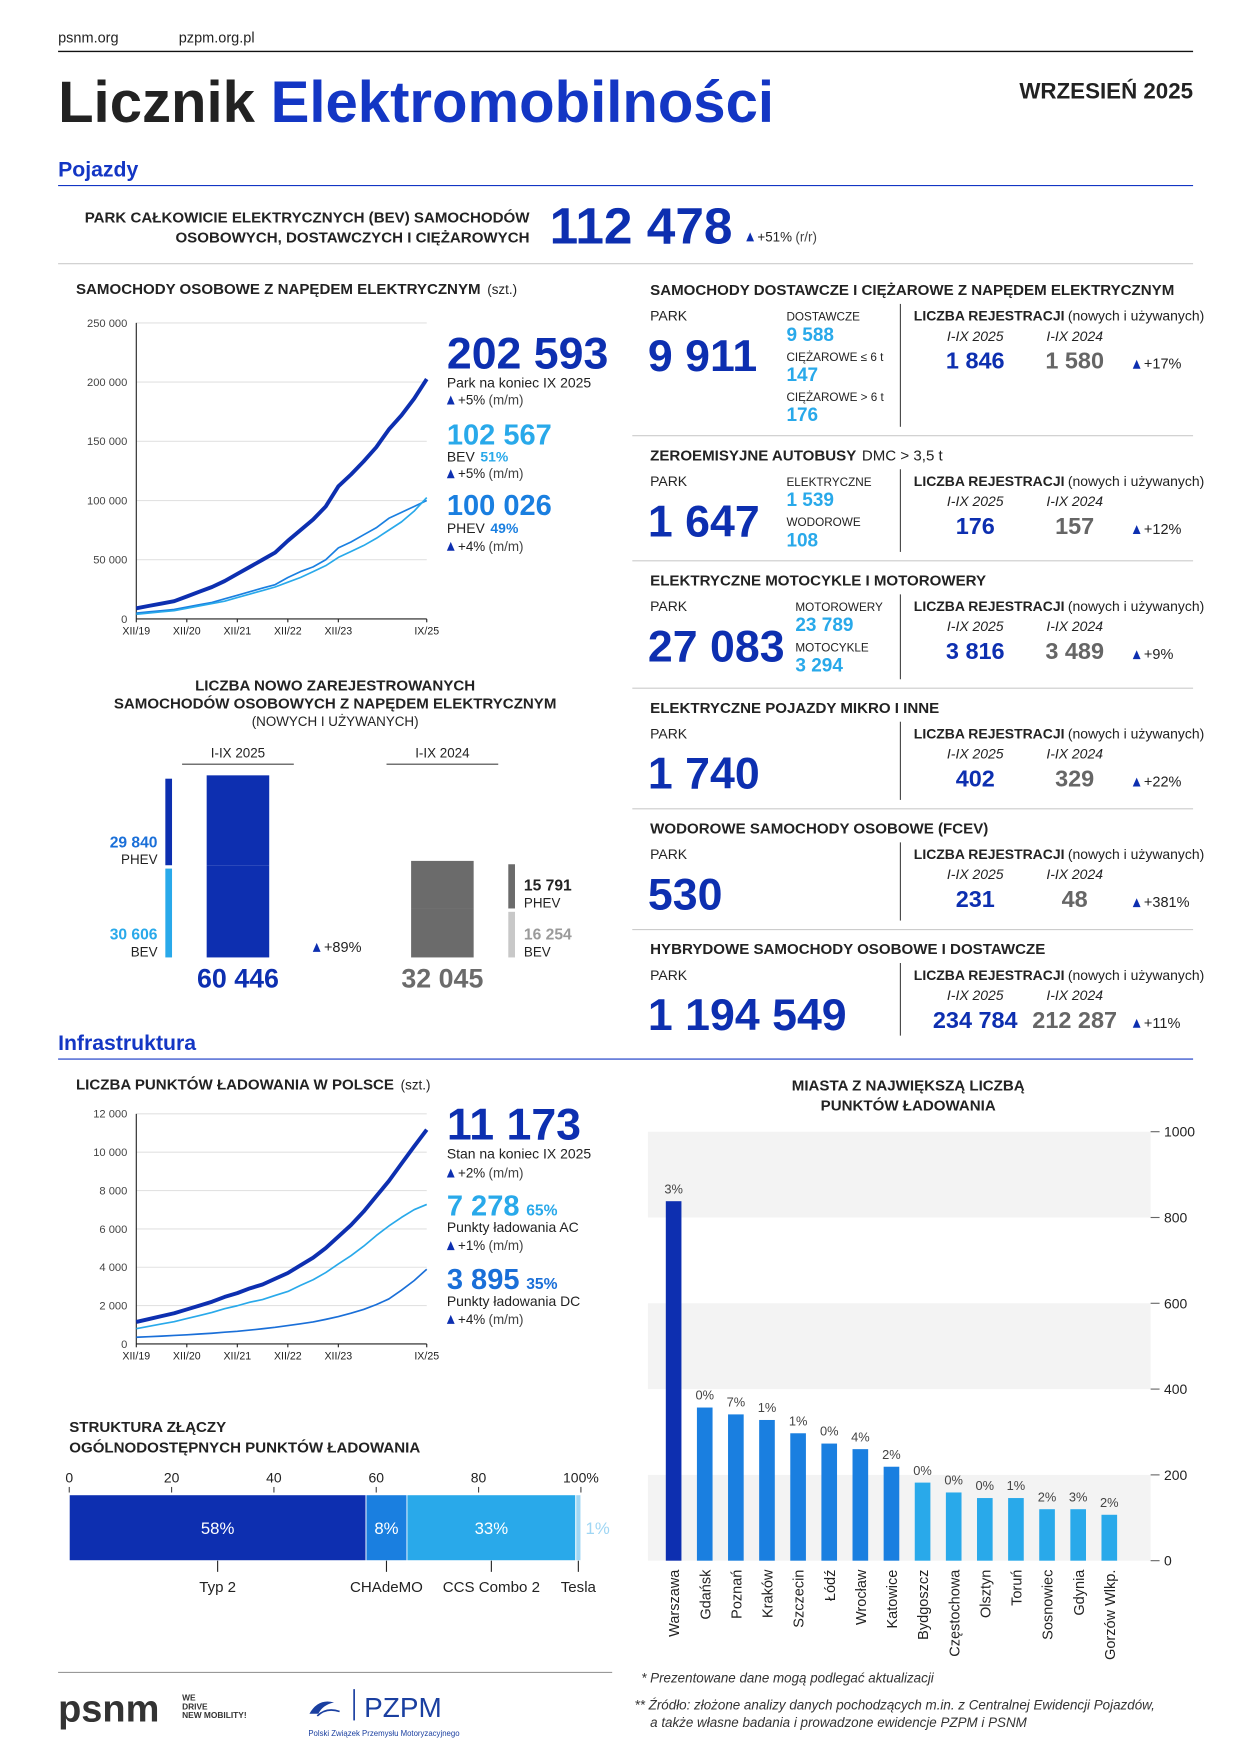  Describe the element at coordinates (1074, 336) in the screenshot. I see `reg-period: I-IX 2024` at that location.